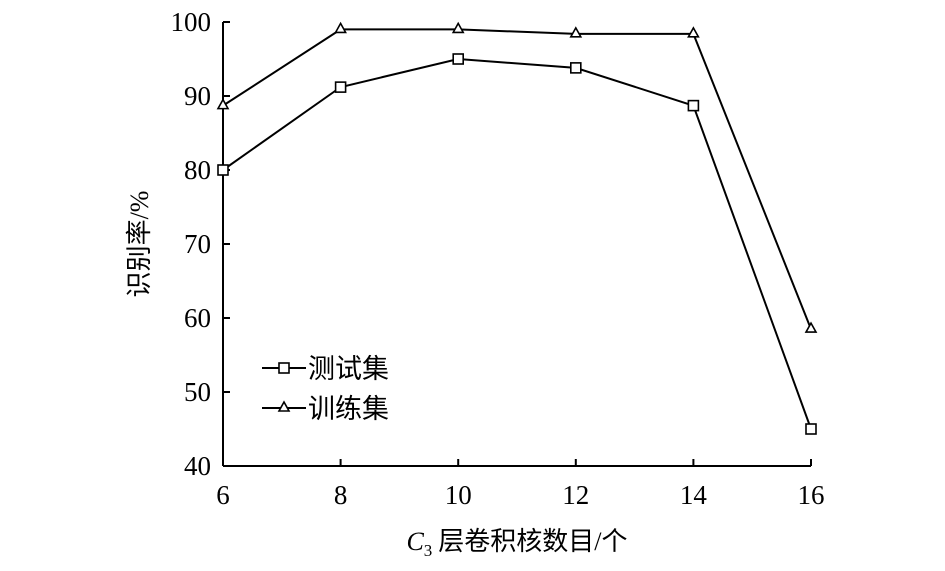  I want to click on x-tick-label: 10, so click(458, 495).